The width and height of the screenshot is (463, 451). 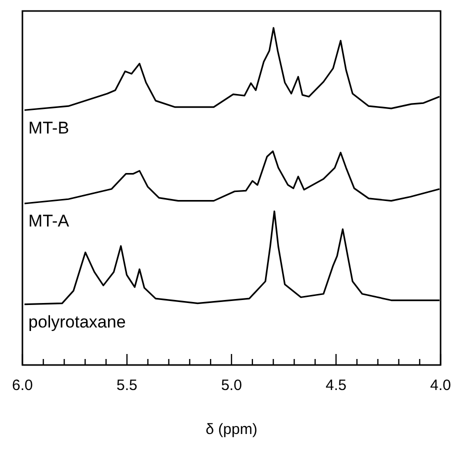 What do you see at coordinates (49, 221) in the screenshot?
I see `series-label: MT-A` at bounding box center [49, 221].